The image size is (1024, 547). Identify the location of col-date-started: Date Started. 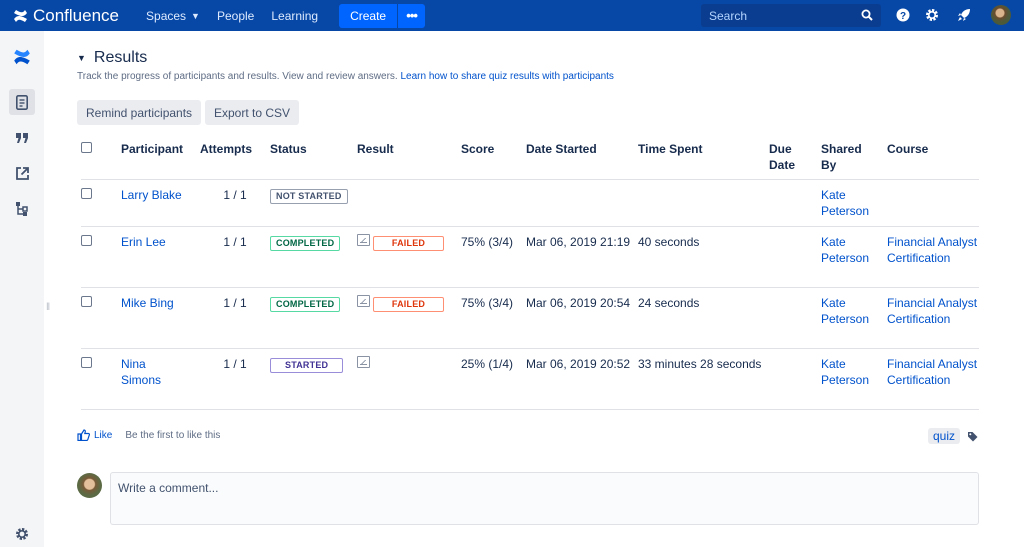
(561, 149).